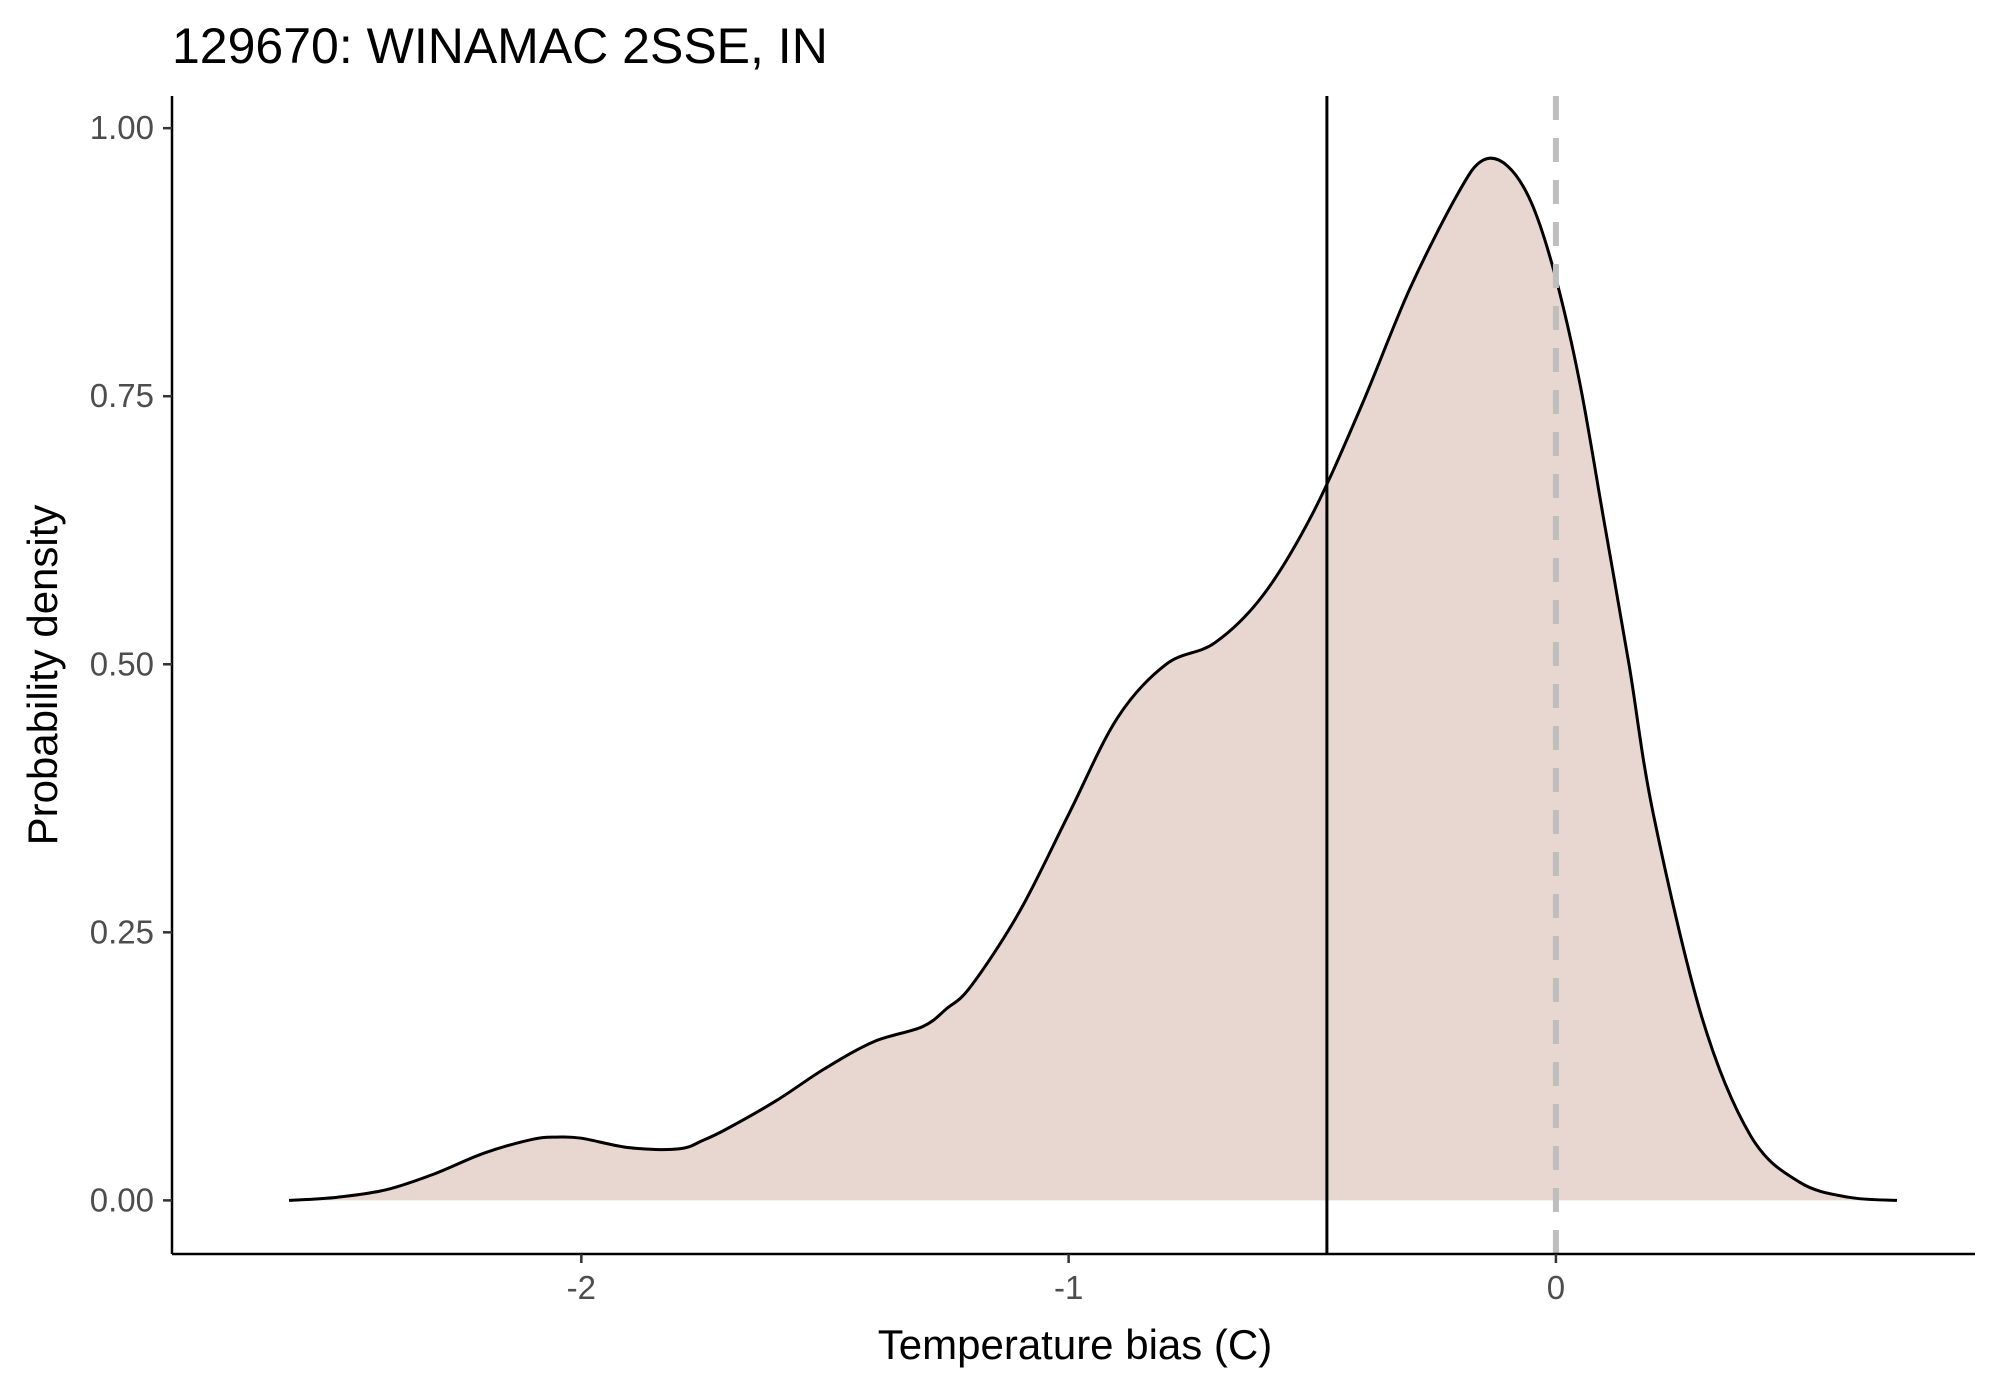 Image resolution: width=1990 pixels, height=1384 pixels. What do you see at coordinates (1075, 1344) in the screenshot?
I see `x-axis-title: Temperature bias (C)` at bounding box center [1075, 1344].